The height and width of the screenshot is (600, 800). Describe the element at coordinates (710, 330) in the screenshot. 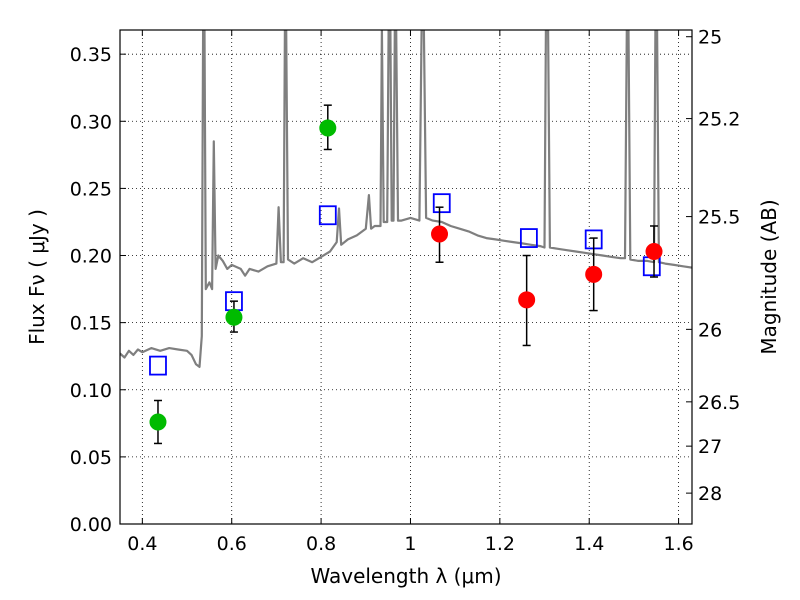

I see `y2-tick-label: 26` at that location.